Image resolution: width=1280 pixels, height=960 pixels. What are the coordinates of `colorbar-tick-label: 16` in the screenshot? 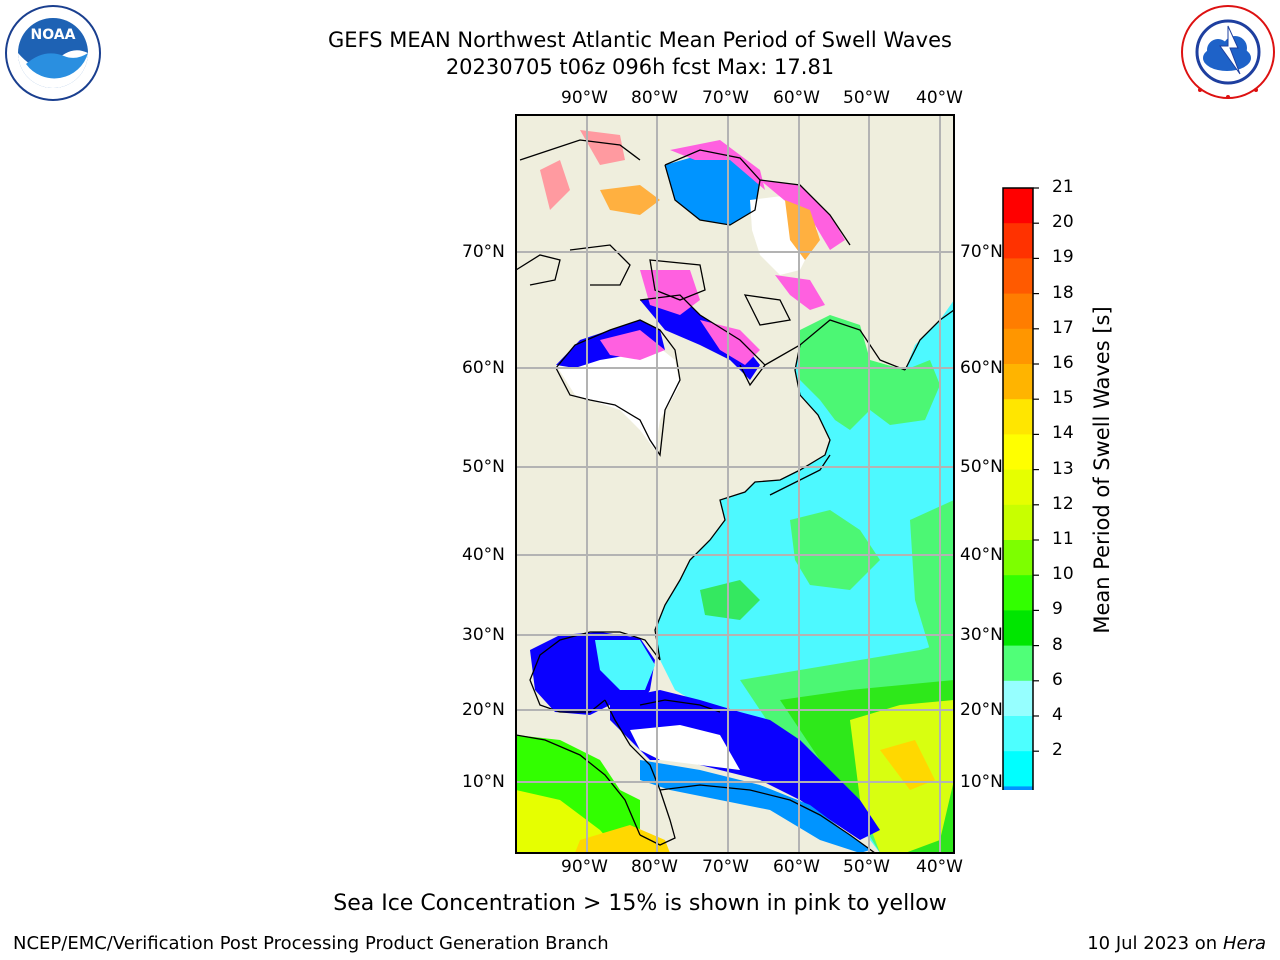 It's located at (1063, 363).